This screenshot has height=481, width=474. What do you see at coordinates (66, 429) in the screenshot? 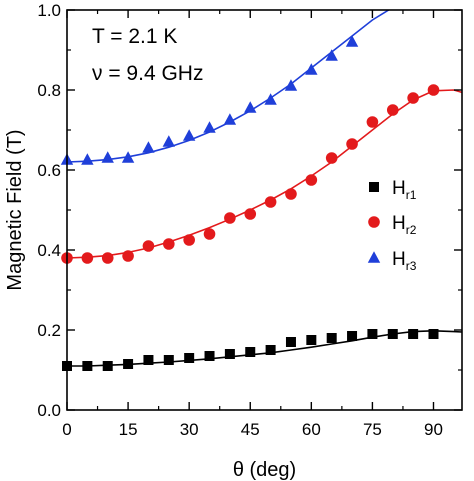
I see `x-tick-label: 0` at bounding box center [66, 429].